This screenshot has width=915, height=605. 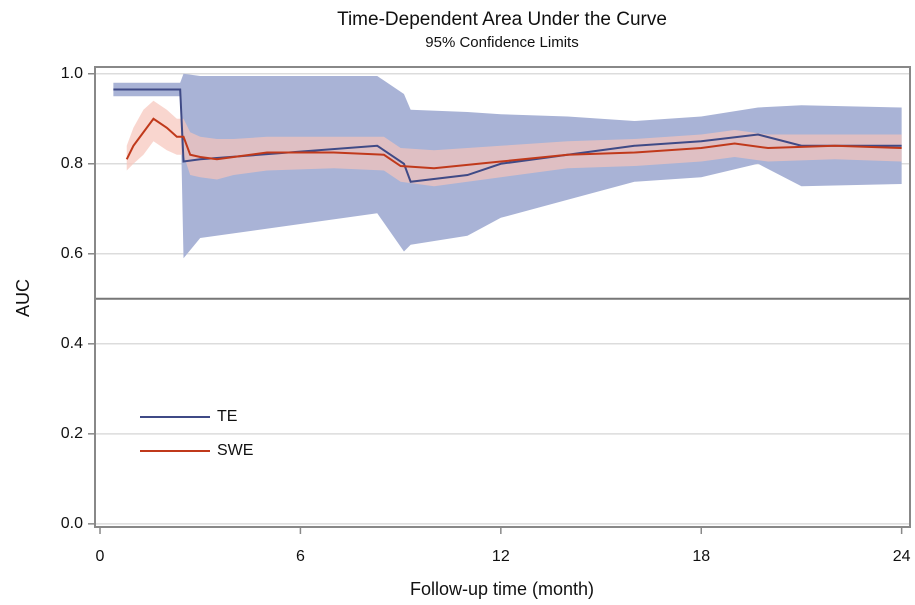 What do you see at coordinates (501, 42) in the screenshot?
I see `chart-subtitle: 95% Confidence Limits` at bounding box center [501, 42].